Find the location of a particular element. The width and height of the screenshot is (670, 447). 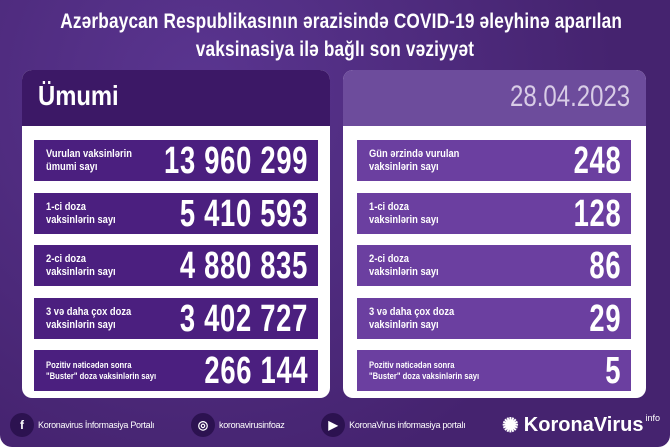

left-stat-row: 2-ci doza vaksinlərin sayı 4 880 835 is located at coordinates (176, 265).